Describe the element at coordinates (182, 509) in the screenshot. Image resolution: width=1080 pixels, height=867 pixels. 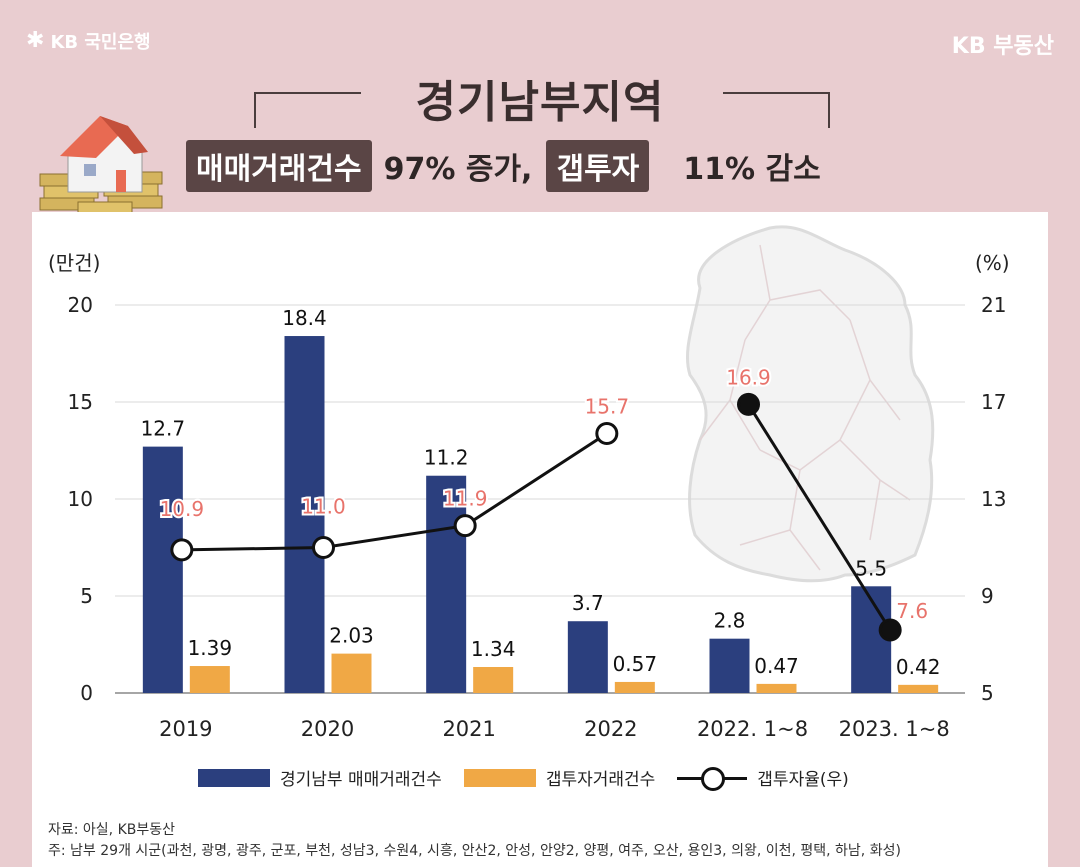
I see `rate-label: 10.9` at that location.